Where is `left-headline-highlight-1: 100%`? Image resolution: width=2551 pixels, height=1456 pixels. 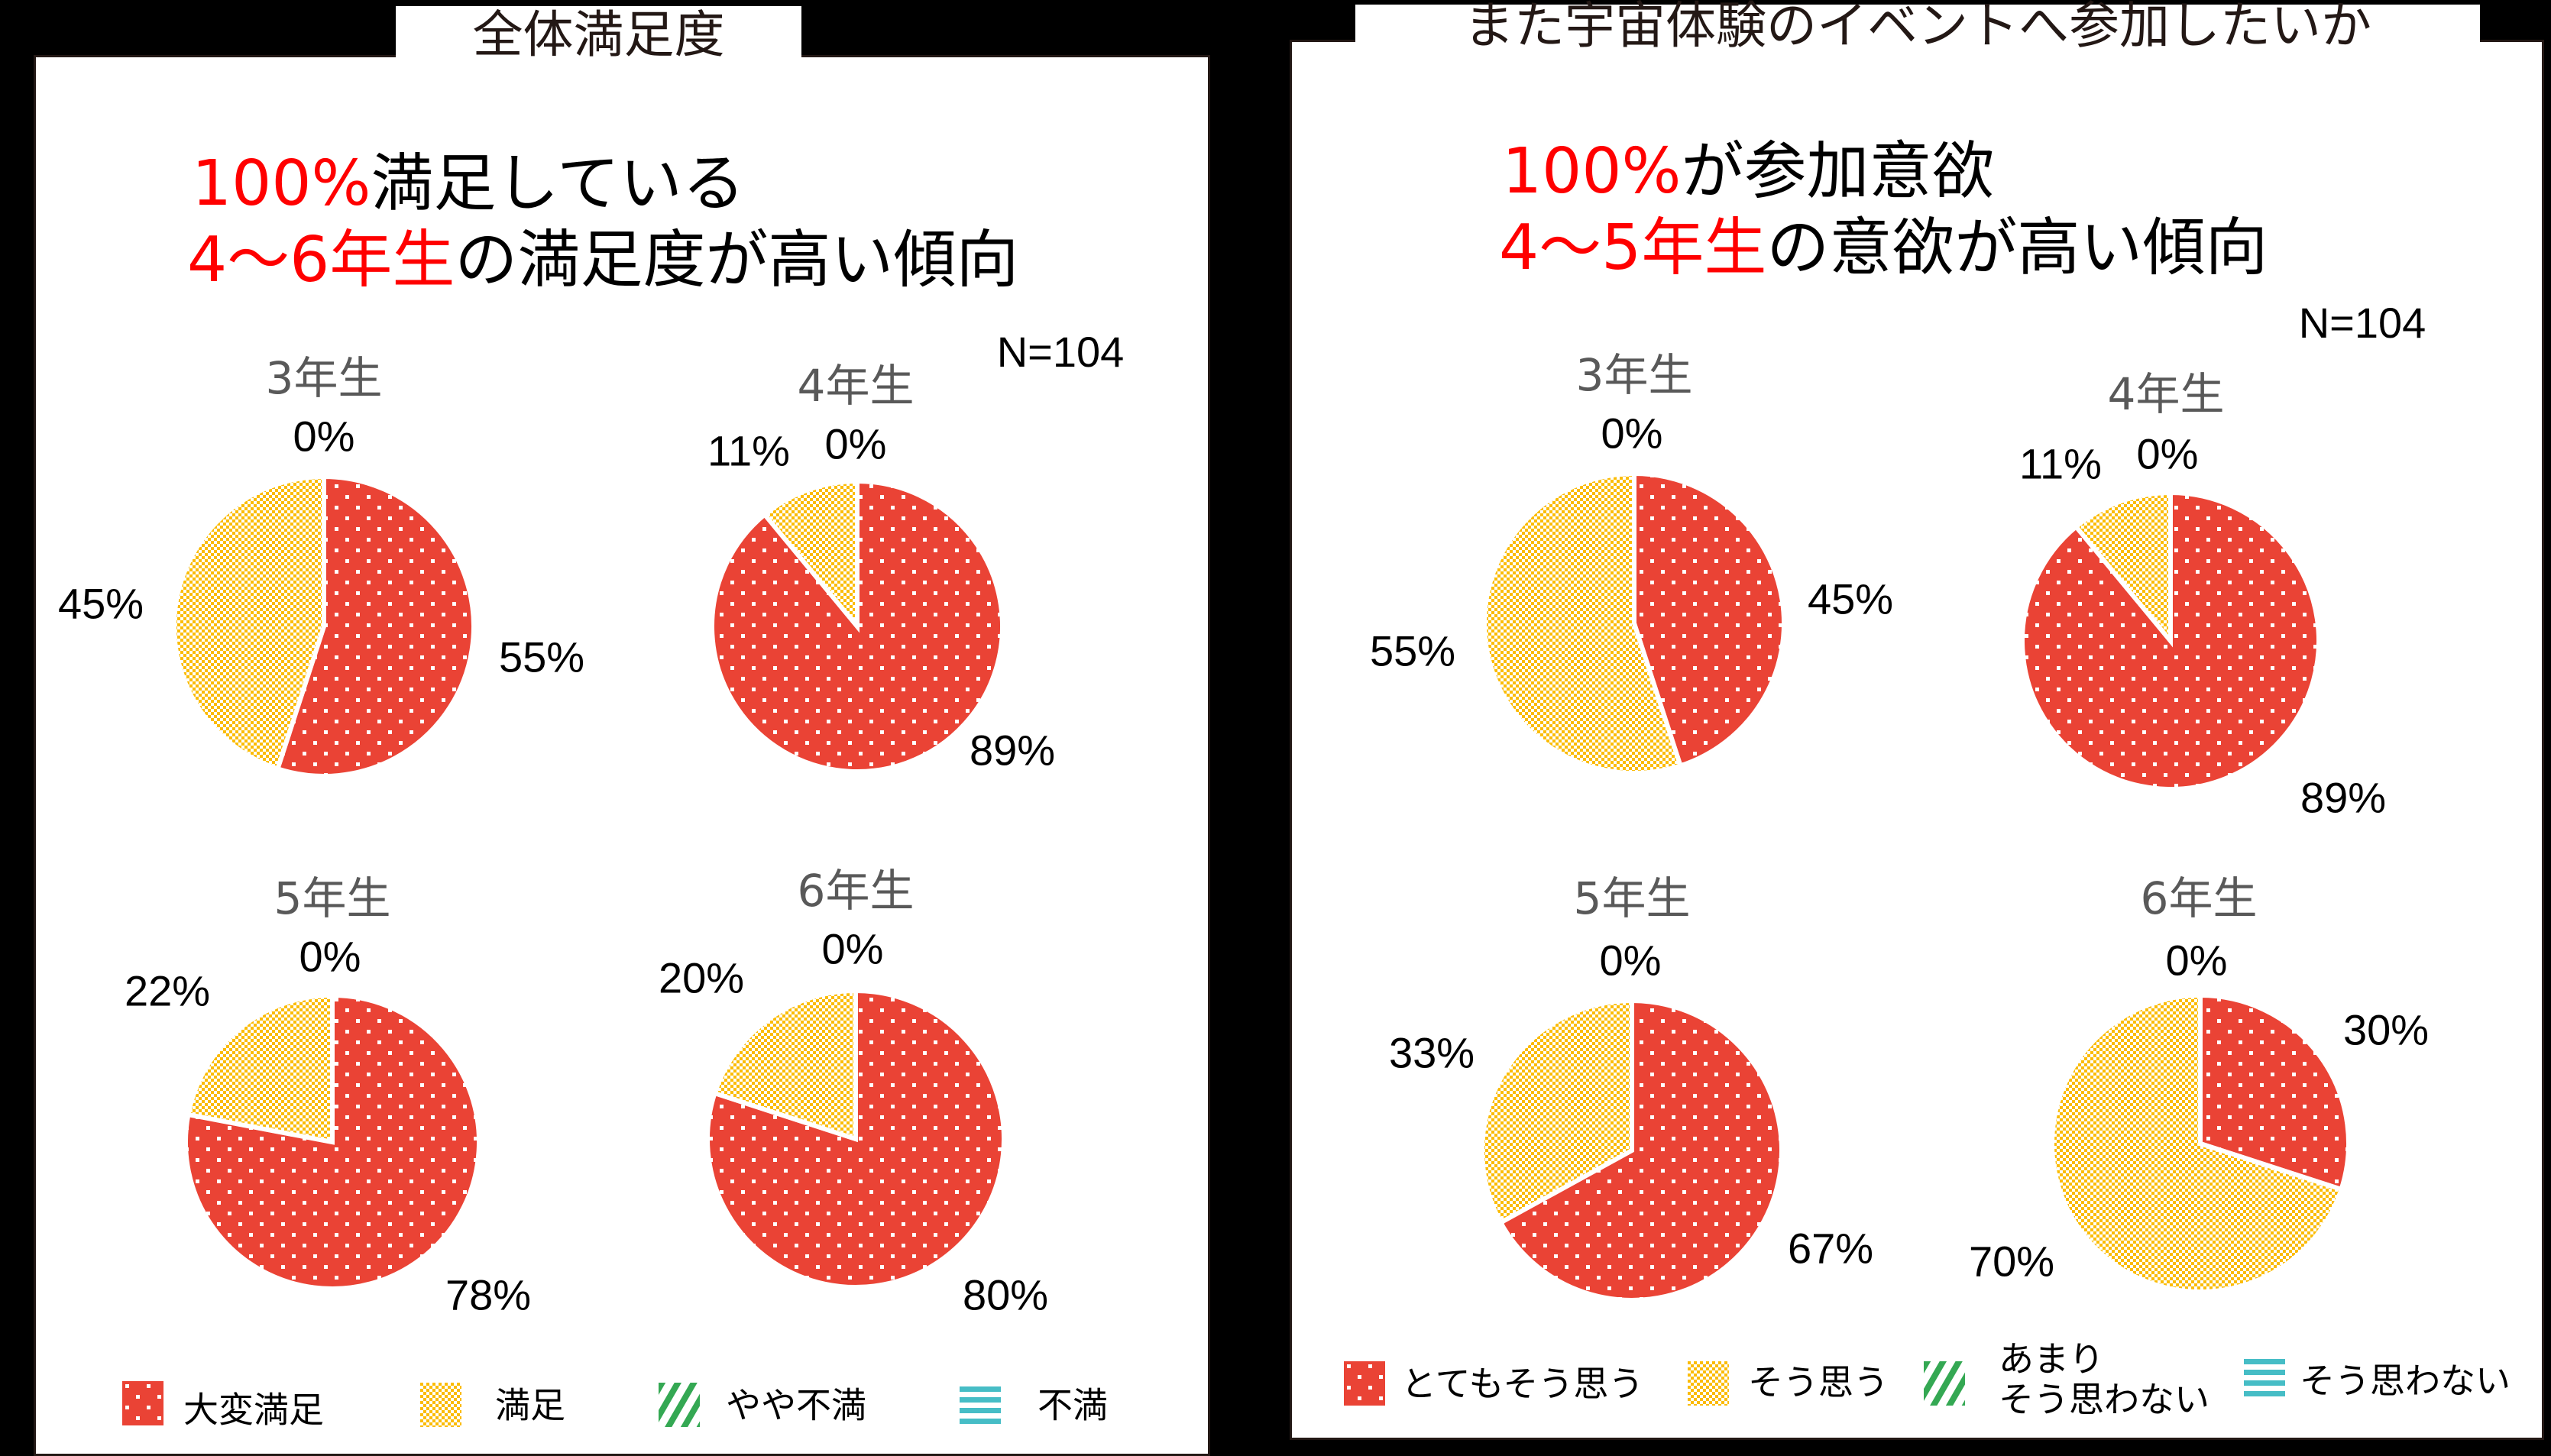 left-headline-highlight-1: 100% is located at coordinates (281, 183).